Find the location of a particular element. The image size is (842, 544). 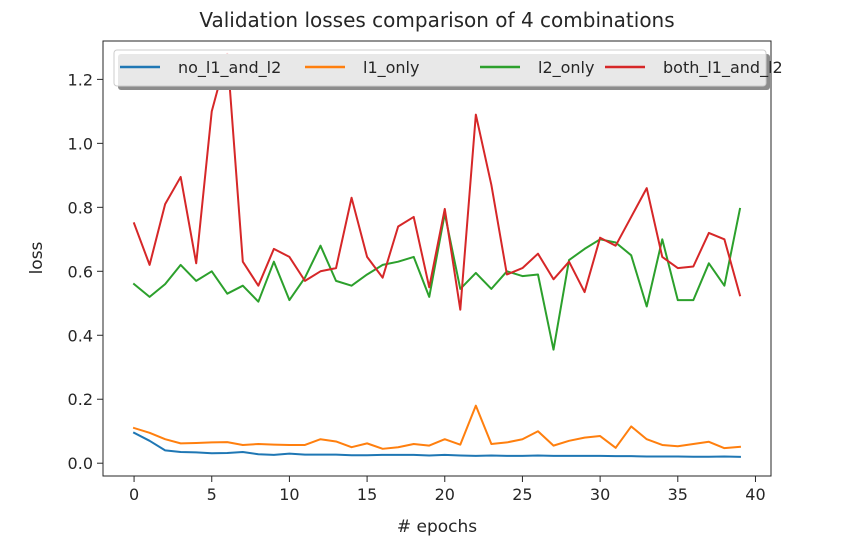

y-tick-label: 0.8 is located at coordinates (80, 207).